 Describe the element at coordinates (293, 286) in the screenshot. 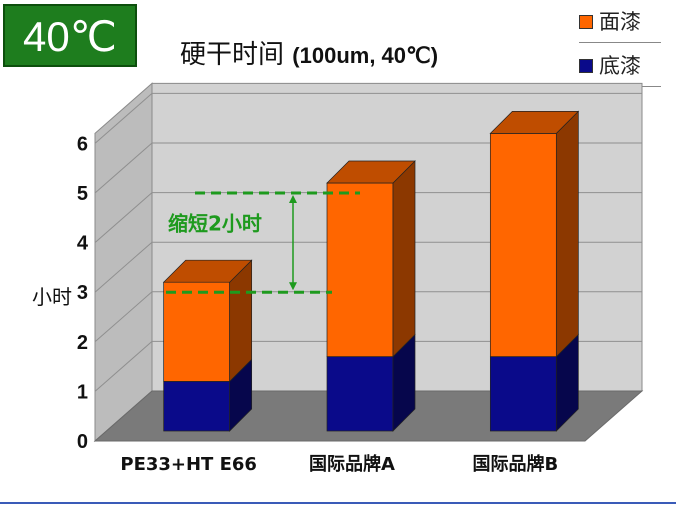

I see `annotation-arrow-head-down` at that location.